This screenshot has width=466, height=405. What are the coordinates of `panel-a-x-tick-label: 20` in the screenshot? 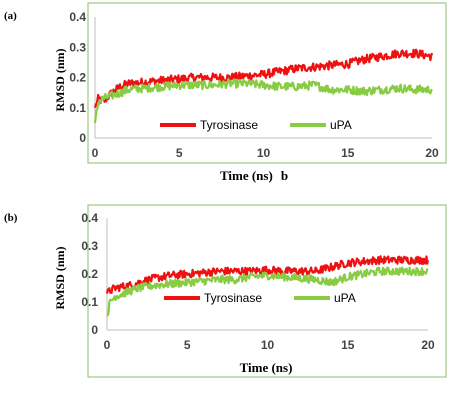 It's located at (432, 153).